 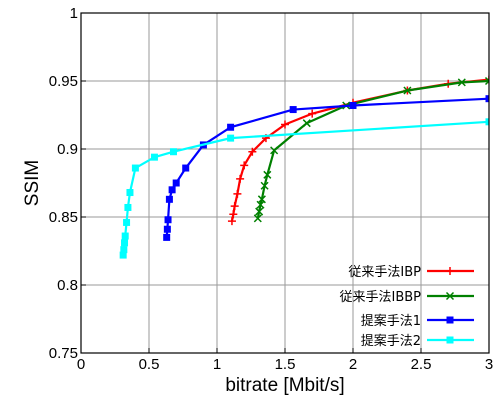 I want to click on y-axis-label: SSIM, so click(x=32, y=183).